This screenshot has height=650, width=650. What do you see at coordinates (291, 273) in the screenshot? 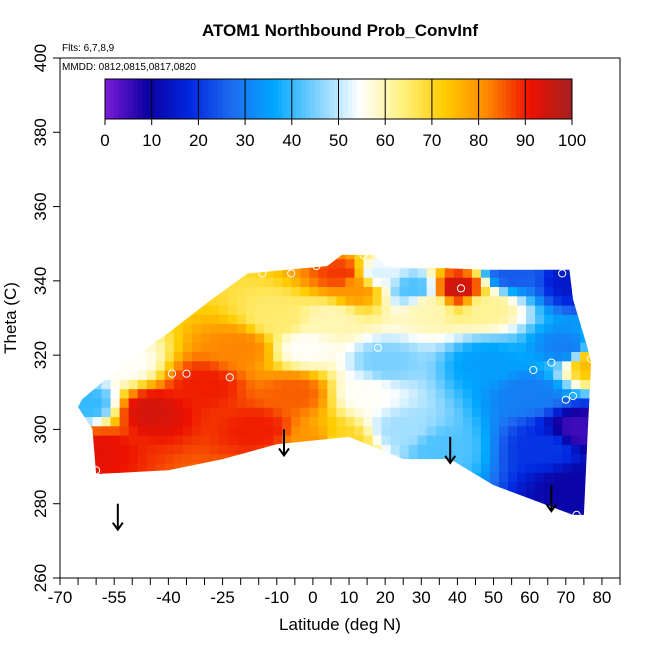
I see `observation-point` at bounding box center [291, 273].